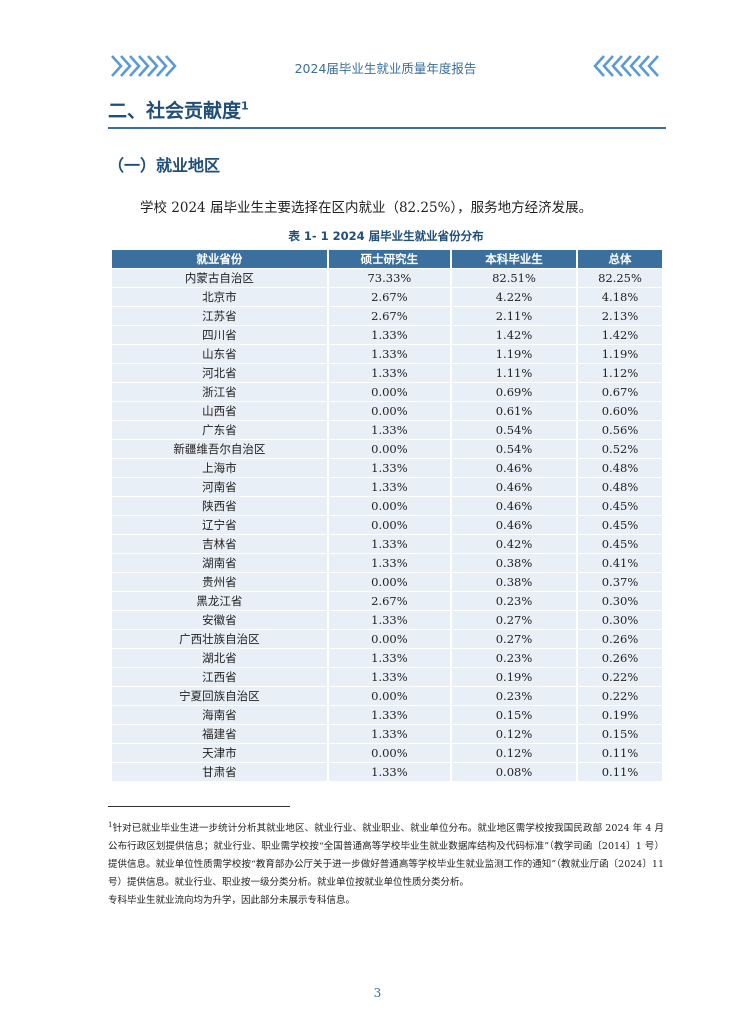 This screenshot has height=1024, width=755. I want to click on footnote-marker: 1, so click(110, 825).